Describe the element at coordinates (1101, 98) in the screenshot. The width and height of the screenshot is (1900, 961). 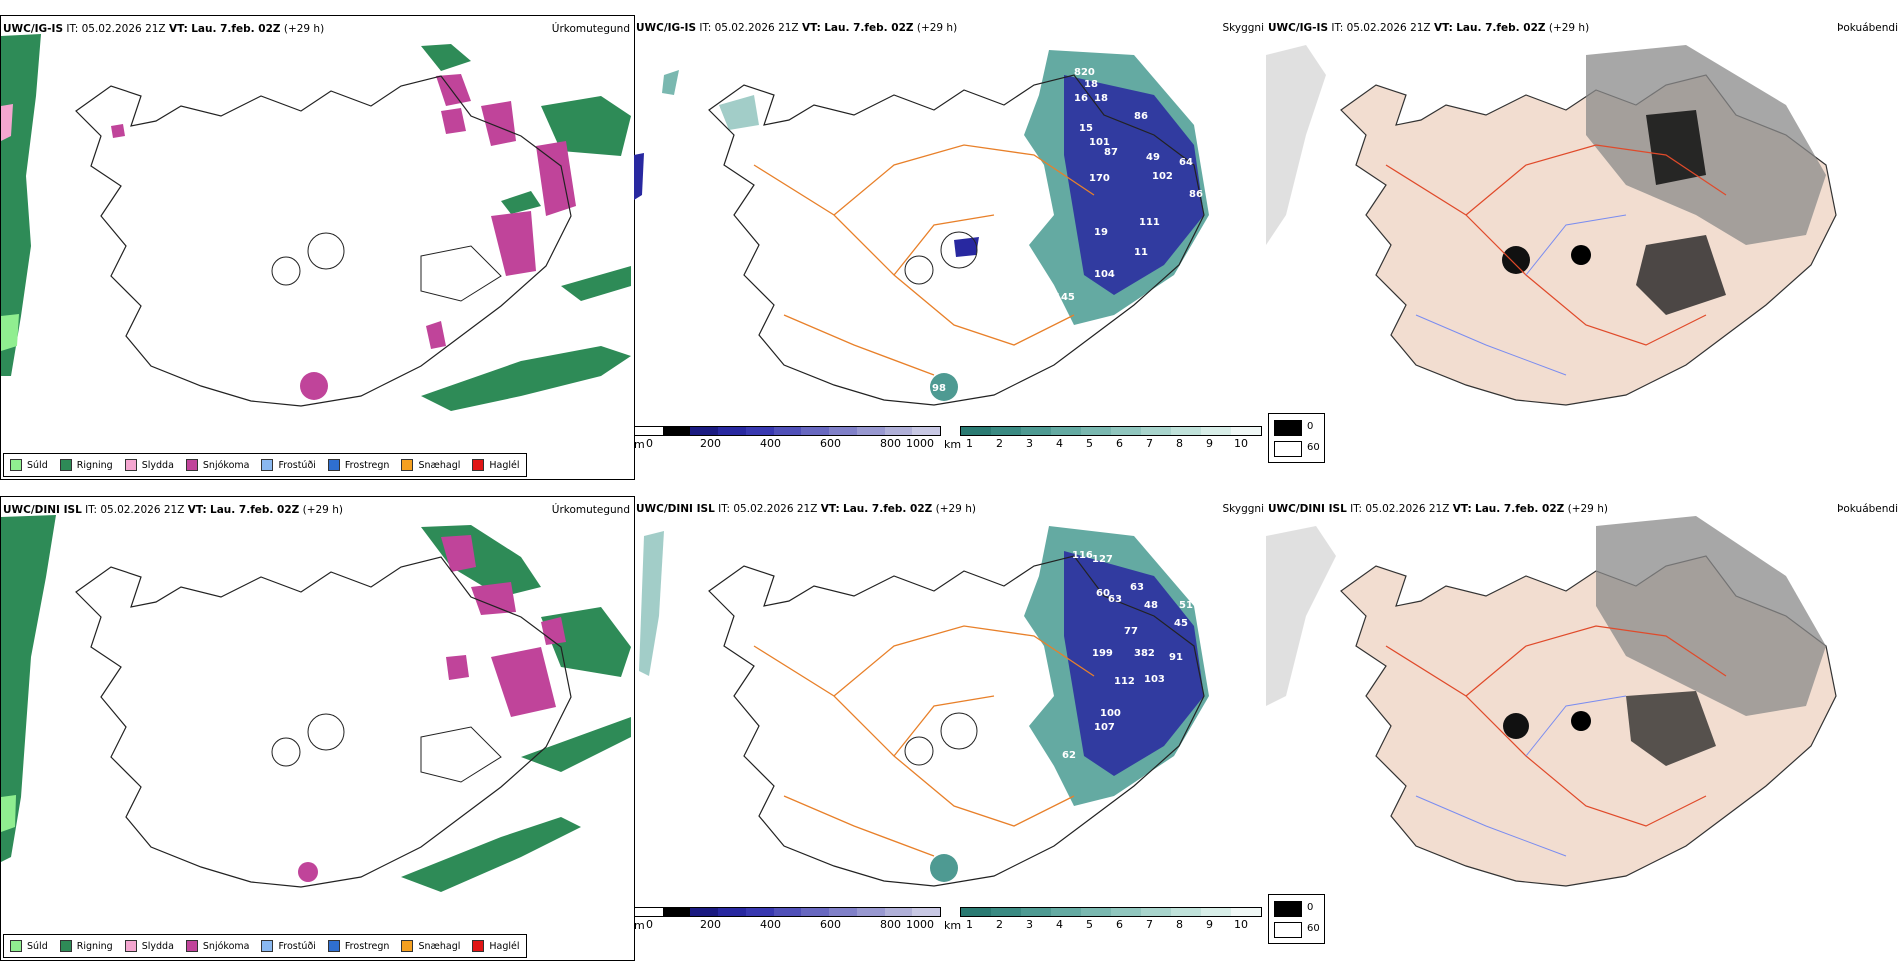
I see `vis-label: 18` at that location.